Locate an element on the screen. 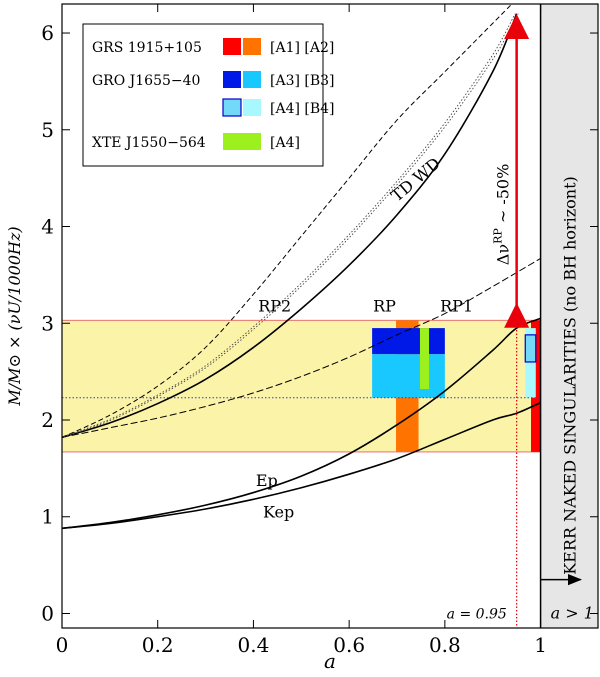 The image size is (600, 677). legend-source-3: XTE J1550−564 is located at coordinates (149, 143).